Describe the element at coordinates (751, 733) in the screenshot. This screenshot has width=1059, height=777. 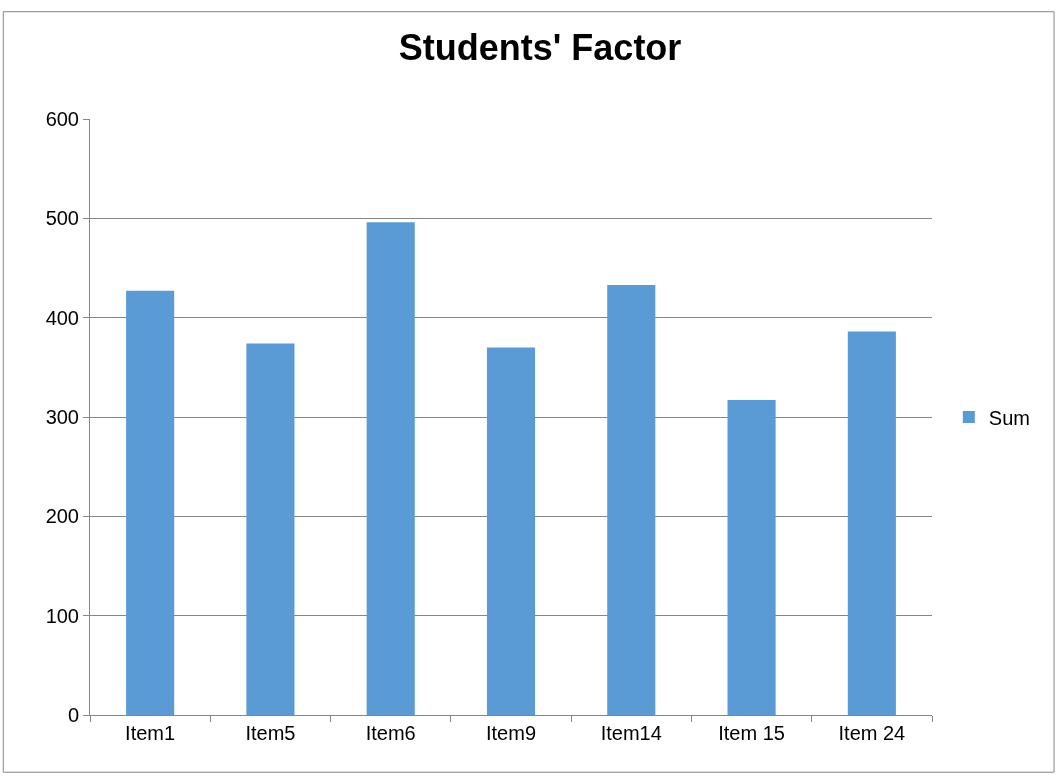
I see `x-tick-label: Item 15` at that location.